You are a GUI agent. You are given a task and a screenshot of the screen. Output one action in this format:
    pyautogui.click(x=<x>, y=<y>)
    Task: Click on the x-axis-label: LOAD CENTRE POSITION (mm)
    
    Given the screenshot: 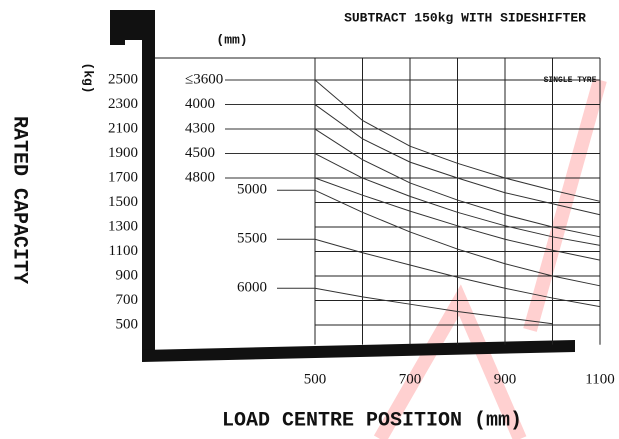 What is the action you would take?
    pyautogui.click(x=372, y=420)
    